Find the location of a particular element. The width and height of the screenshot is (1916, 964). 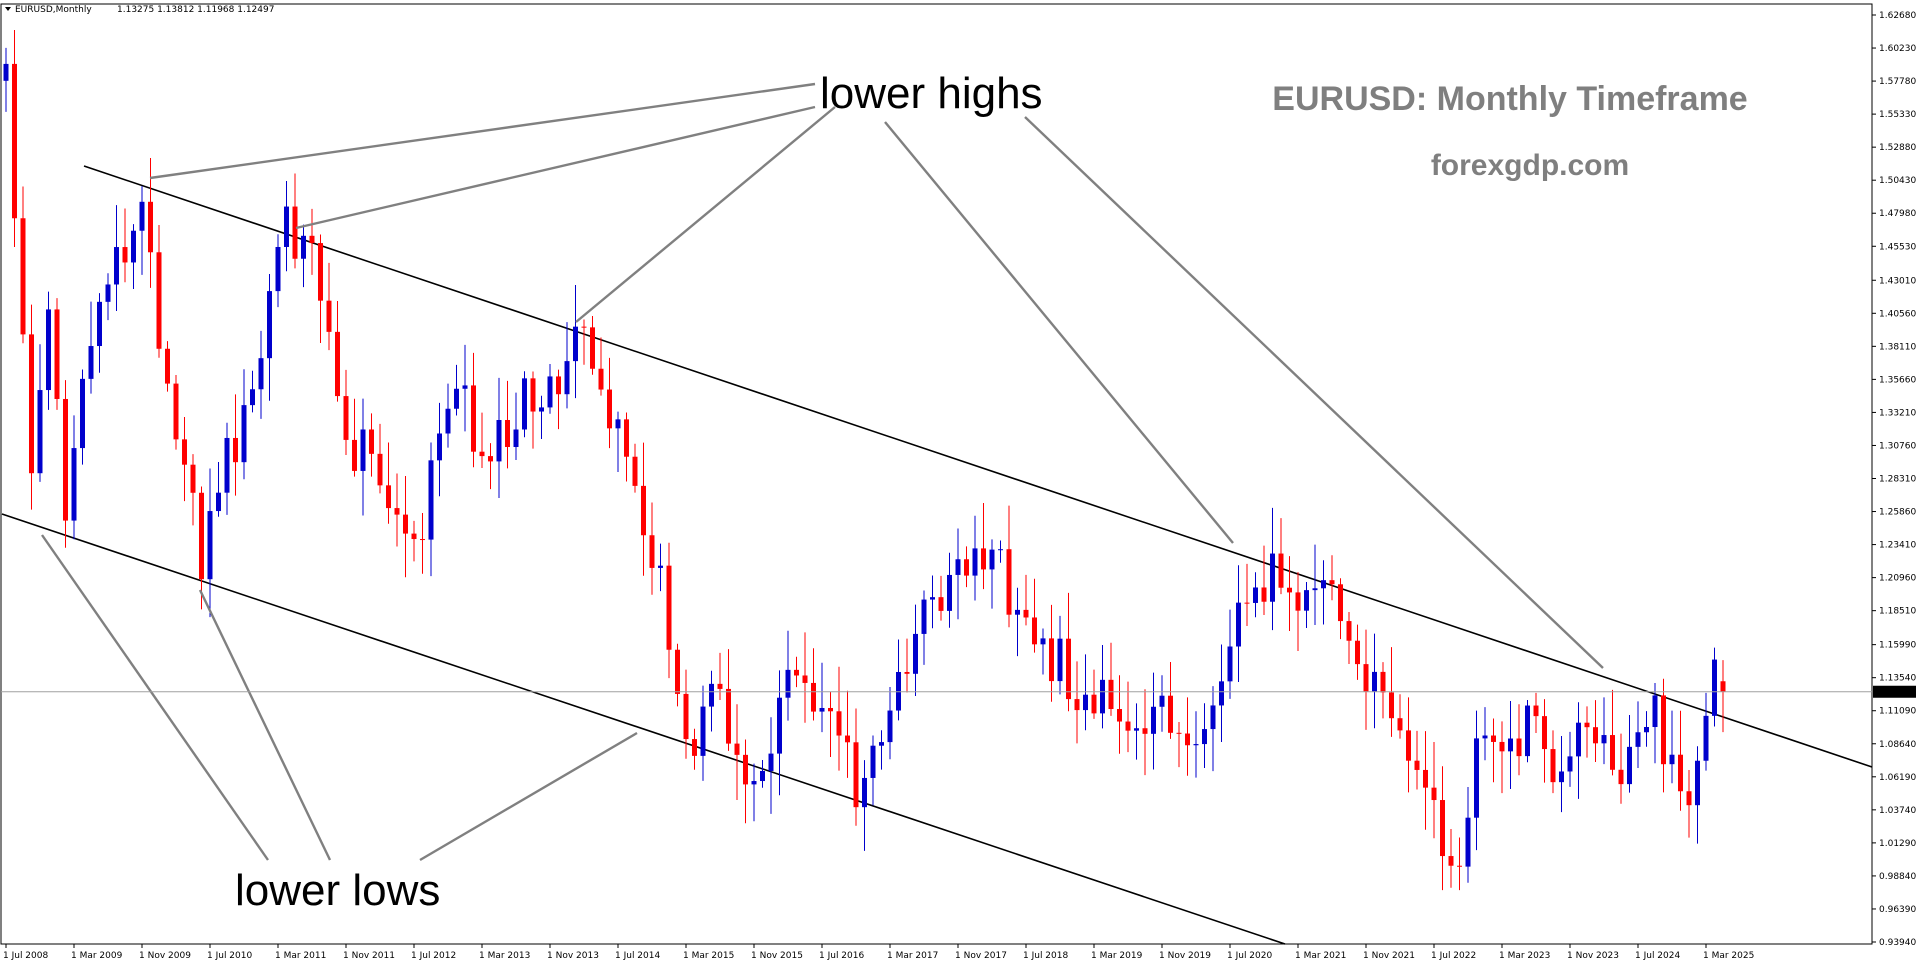

x-tick-label: 1 Mar 2011 is located at coordinates (300, 956).